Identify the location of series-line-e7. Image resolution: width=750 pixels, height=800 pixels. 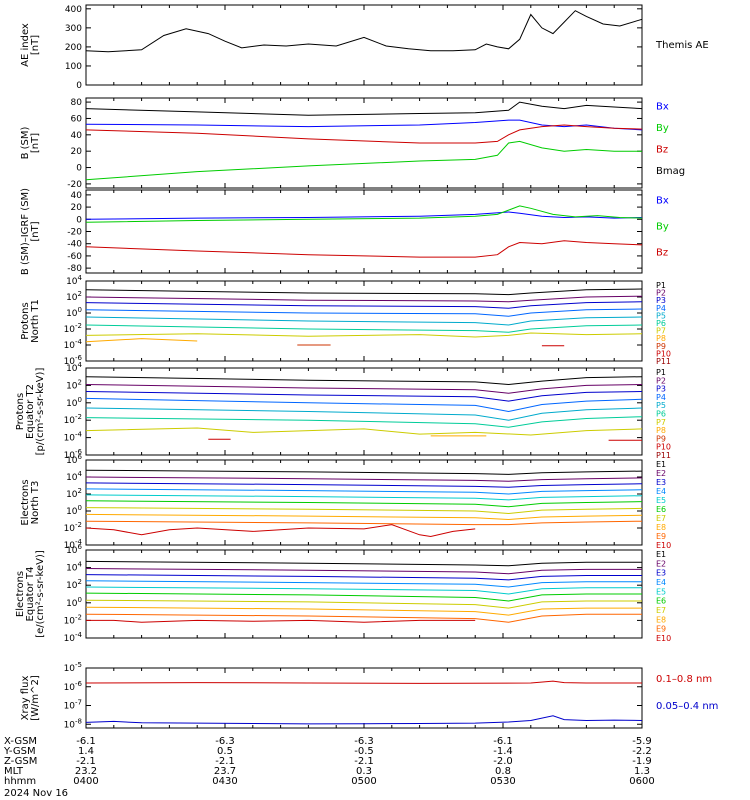
(363, 604).